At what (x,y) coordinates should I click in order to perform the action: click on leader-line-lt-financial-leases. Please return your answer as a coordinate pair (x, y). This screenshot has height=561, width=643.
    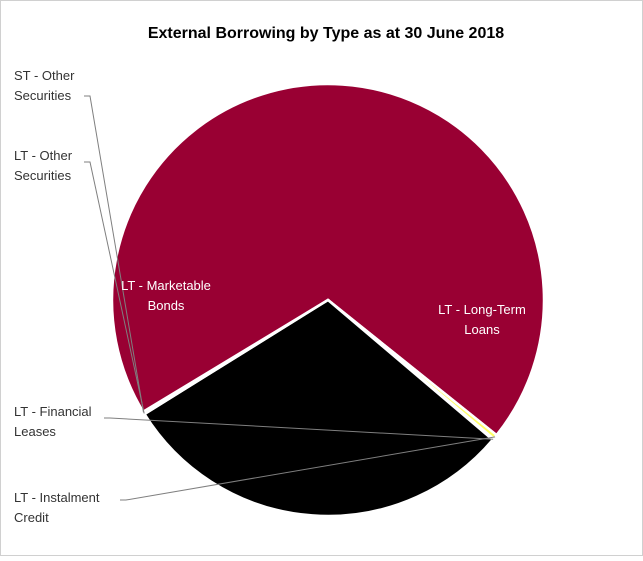
    Looking at the image, I should click on (299, 428).